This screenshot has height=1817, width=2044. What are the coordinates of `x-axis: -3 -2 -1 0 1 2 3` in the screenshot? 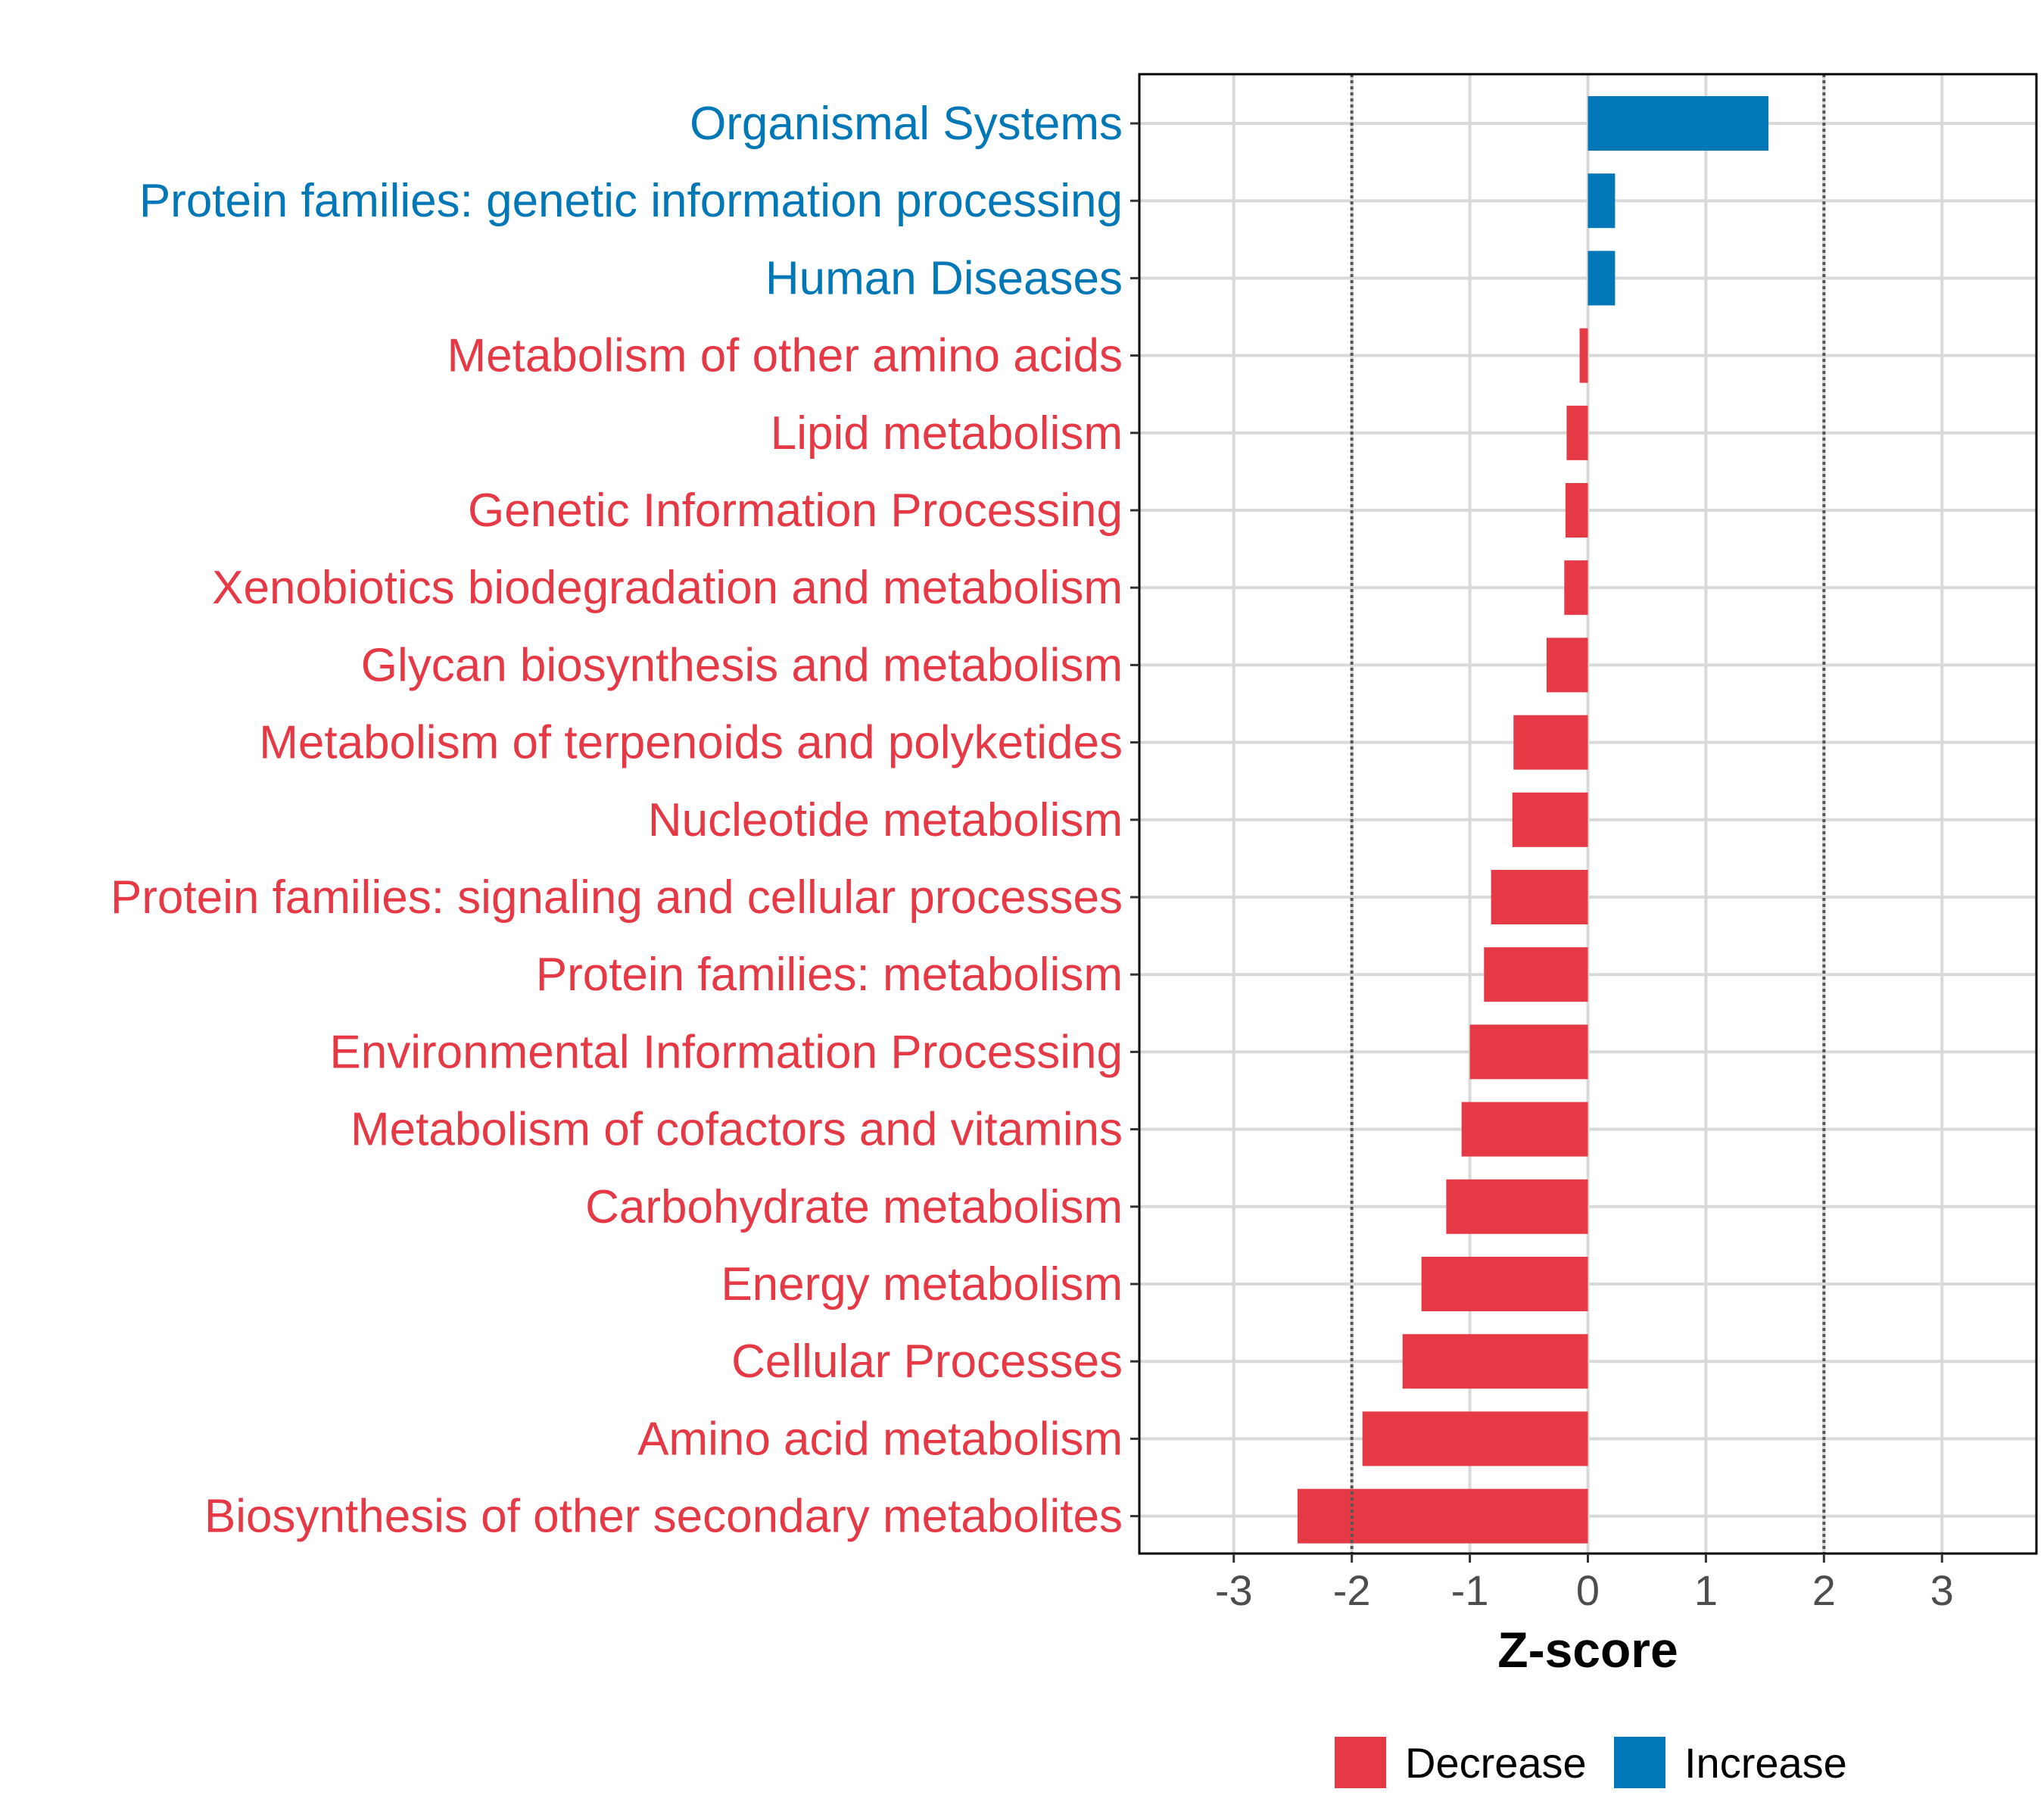 It's located at (1584, 1584).